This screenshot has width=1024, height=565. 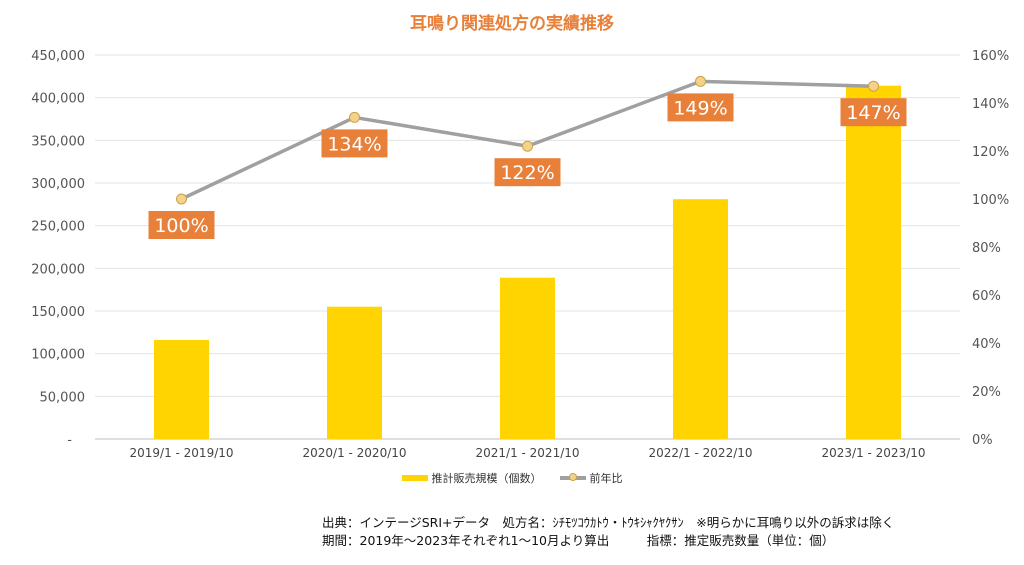 What do you see at coordinates (990, 56) in the screenshot?
I see `y-right-tick-label: 160%` at bounding box center [990, 56].